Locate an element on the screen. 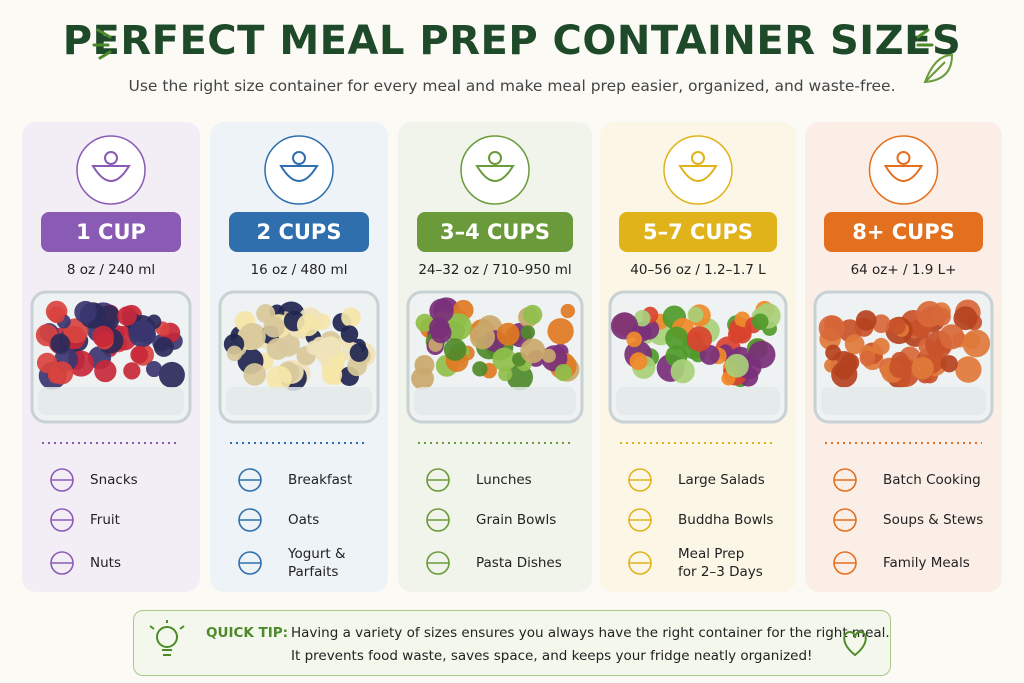 The width and height of the screenshot is (1024, 683). use-label: Buddha Bowls is located at coordinates (726, 520).